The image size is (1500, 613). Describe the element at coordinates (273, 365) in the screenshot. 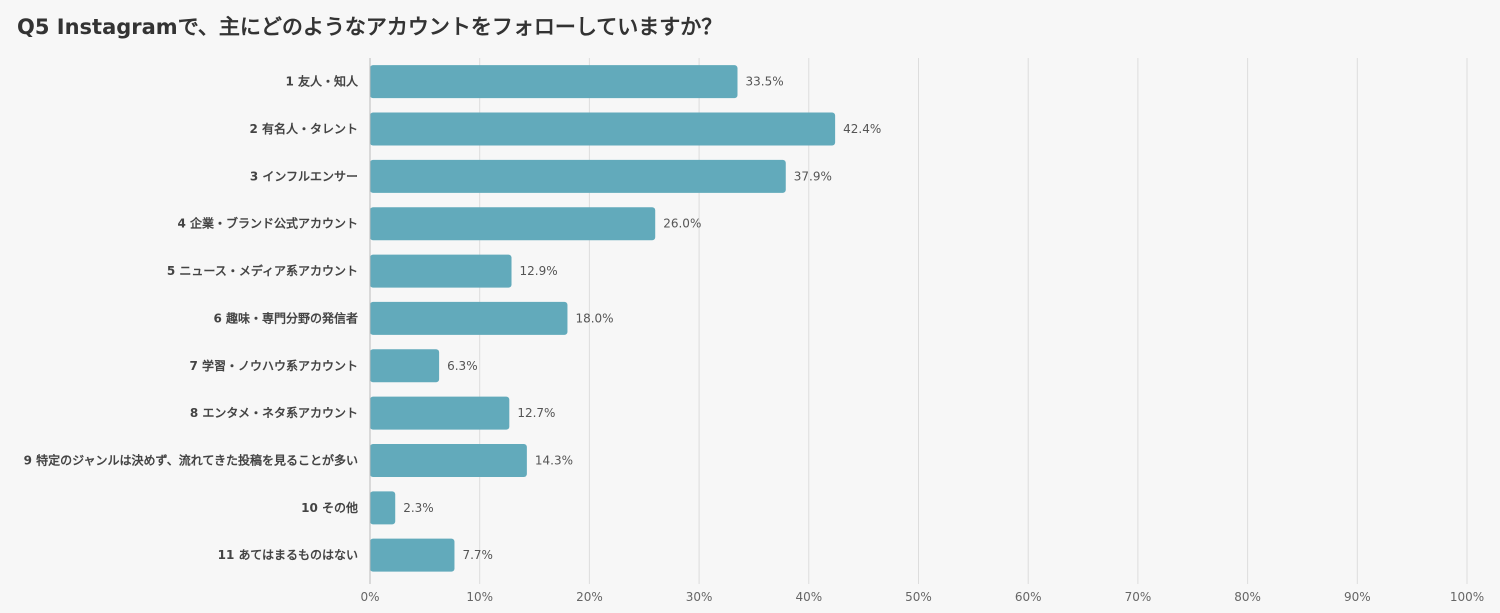

I see `category-label: 7 学習・ノウハウ系アカウント` at that location.